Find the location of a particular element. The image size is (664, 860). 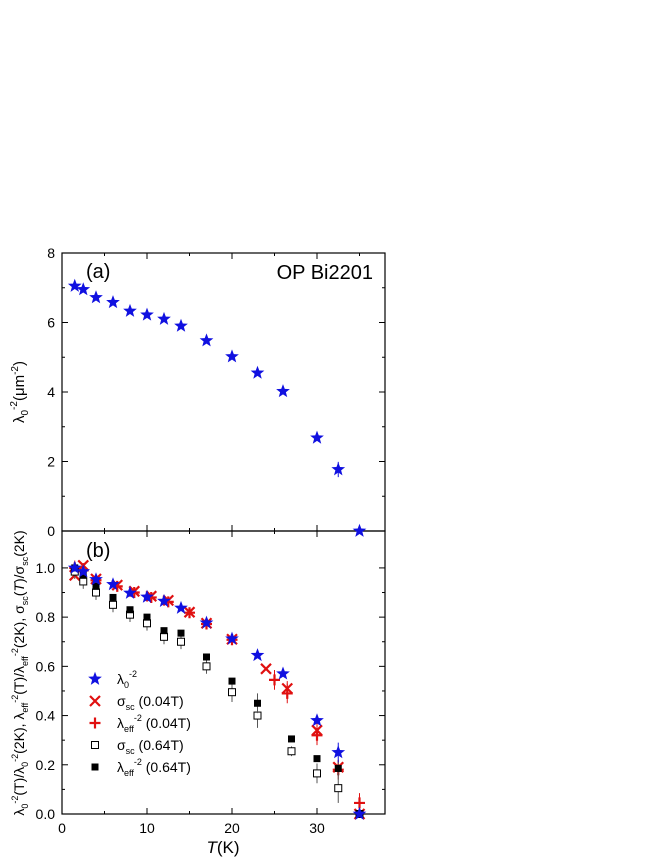

ylabel-a-unit: (μm is located at coordinates (19, 388).